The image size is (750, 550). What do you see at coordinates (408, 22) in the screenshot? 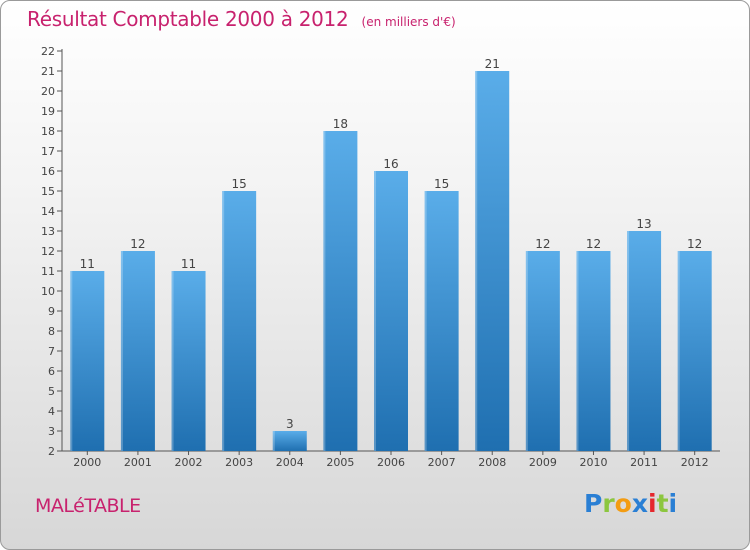
I see `chart-unit: (en milliers d'€)` at bounding box center [408, 22].